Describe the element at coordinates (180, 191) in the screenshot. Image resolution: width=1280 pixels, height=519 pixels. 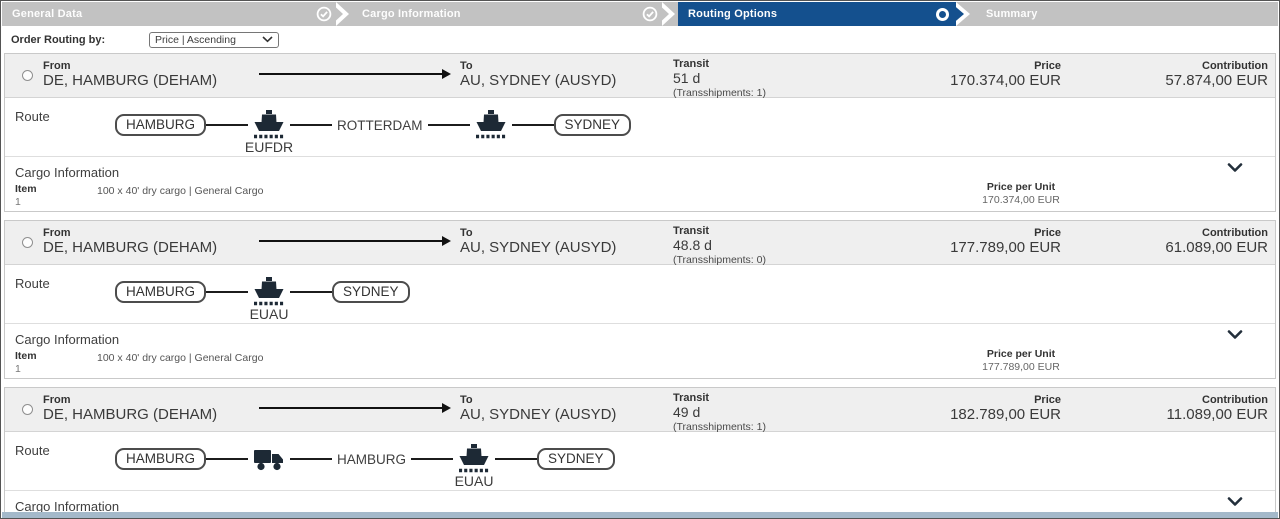
I see `cargo-description: 100 x 40' dry cargo | General Cargo` at that location.